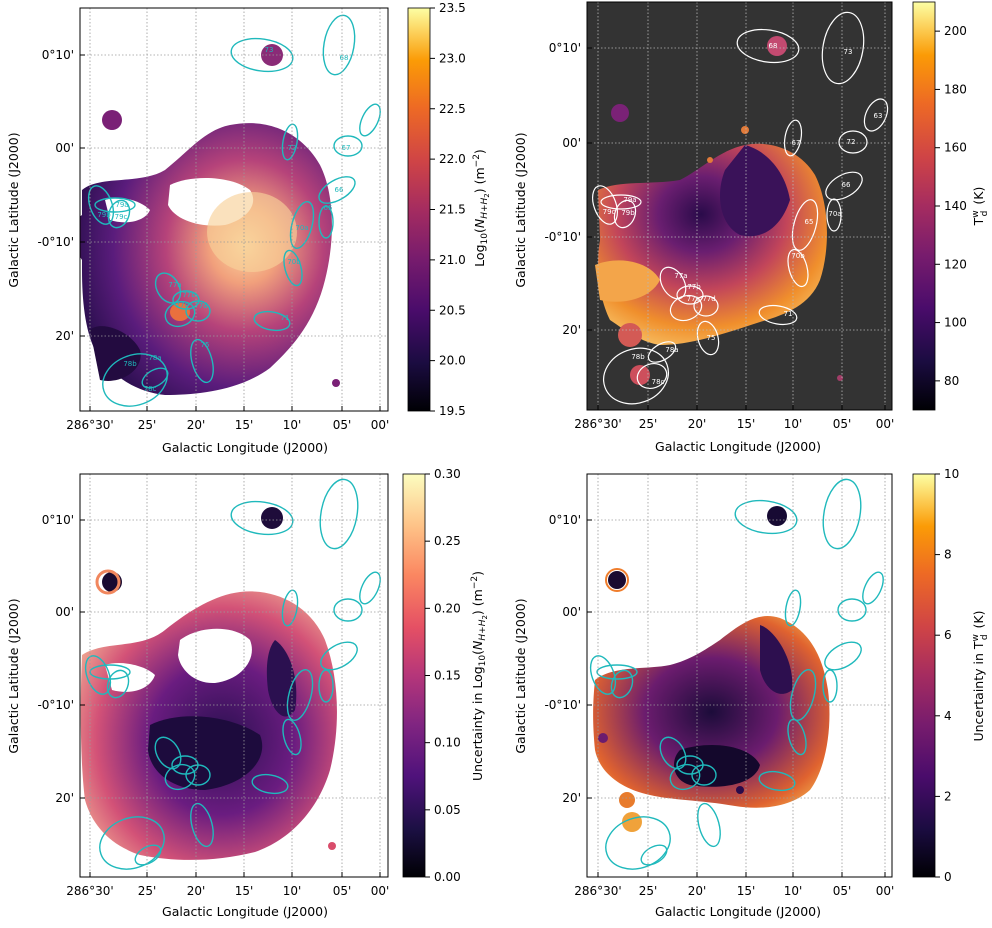 This screenshot has height=928, width=992. What do you see at coordinates (452, 109) in the screenshot?
I see `colorbar-tick-label: 22.5` at bounding box center [452, 109].